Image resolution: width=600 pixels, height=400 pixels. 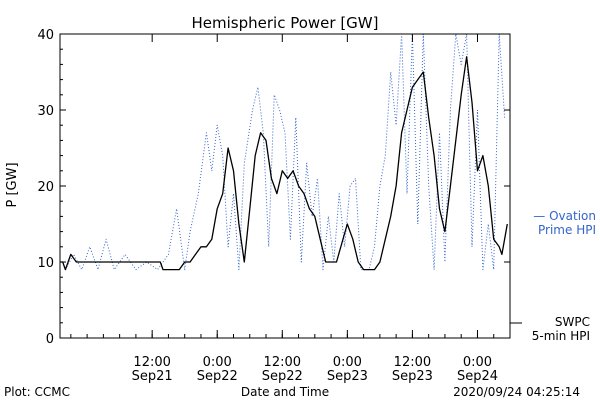 I want to click on plot-timestamp: 2020/09/24 04:25:14, so click(x=516, y=392).